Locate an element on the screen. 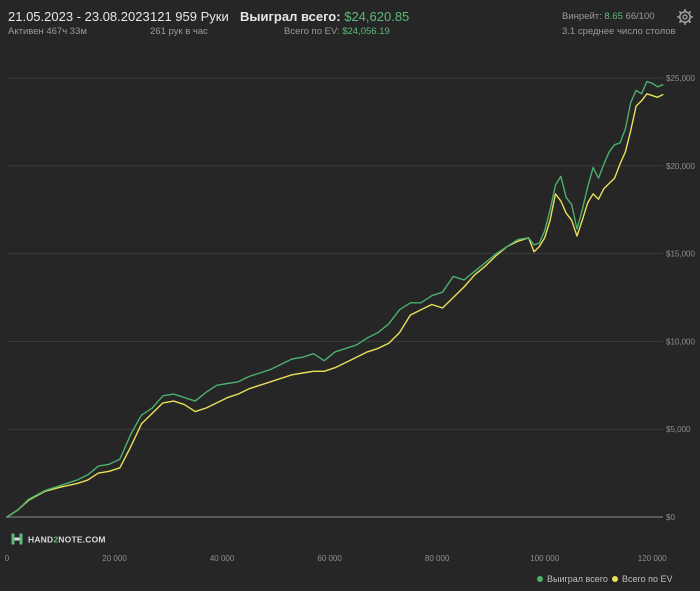 The height and width of the screenshot is (591, 700). y-tick-label: $20,000 is located at coordinates (680, 166).